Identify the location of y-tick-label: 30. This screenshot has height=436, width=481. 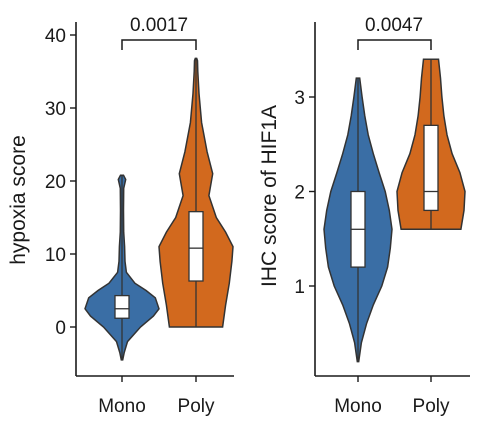
(55, 109).